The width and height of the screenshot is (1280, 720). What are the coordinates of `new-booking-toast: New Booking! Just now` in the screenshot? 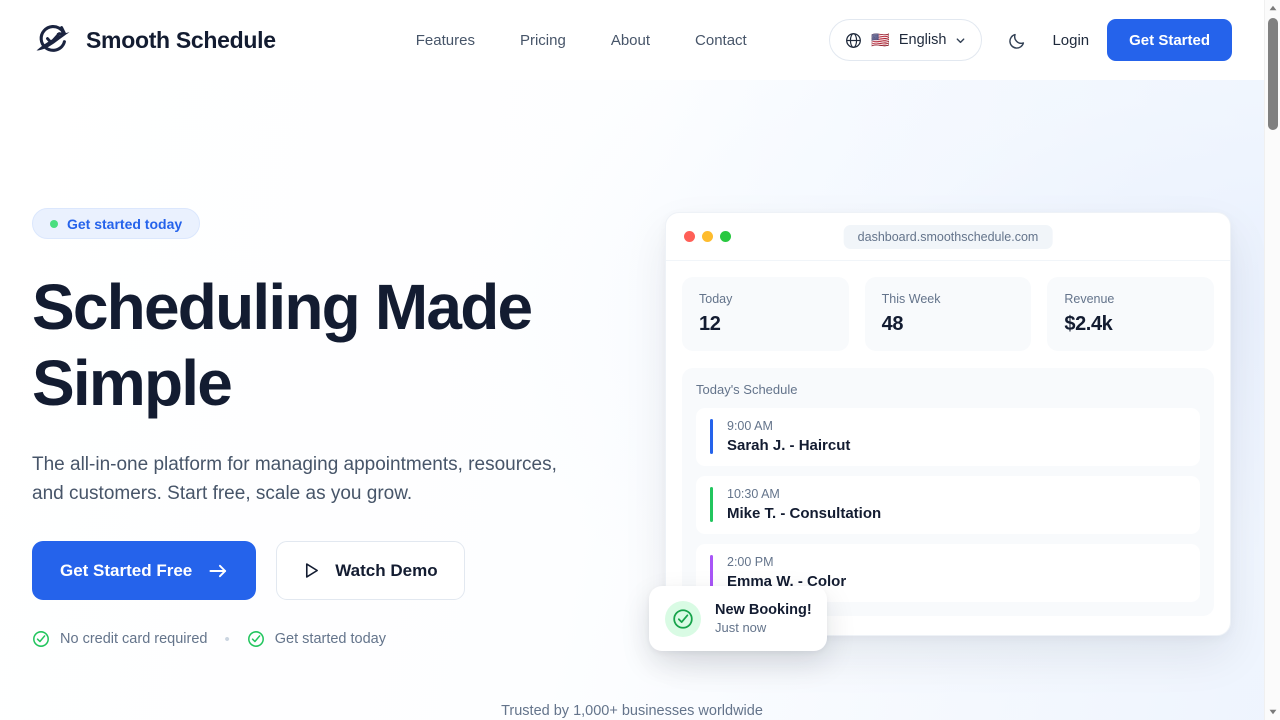 It's located at (738, 618).